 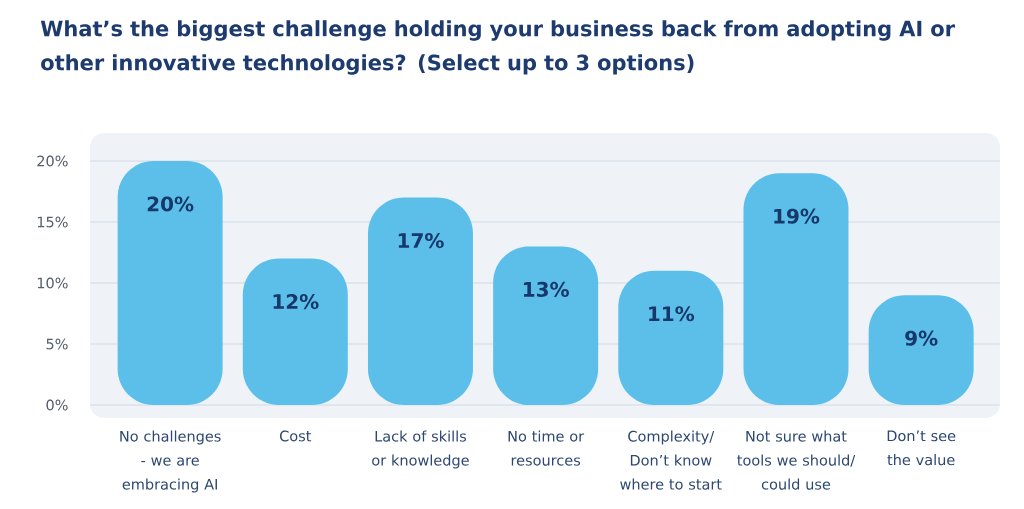 I want to click on x-tick-label: Lack of skills or knowledge, so click(x=420, y=449).